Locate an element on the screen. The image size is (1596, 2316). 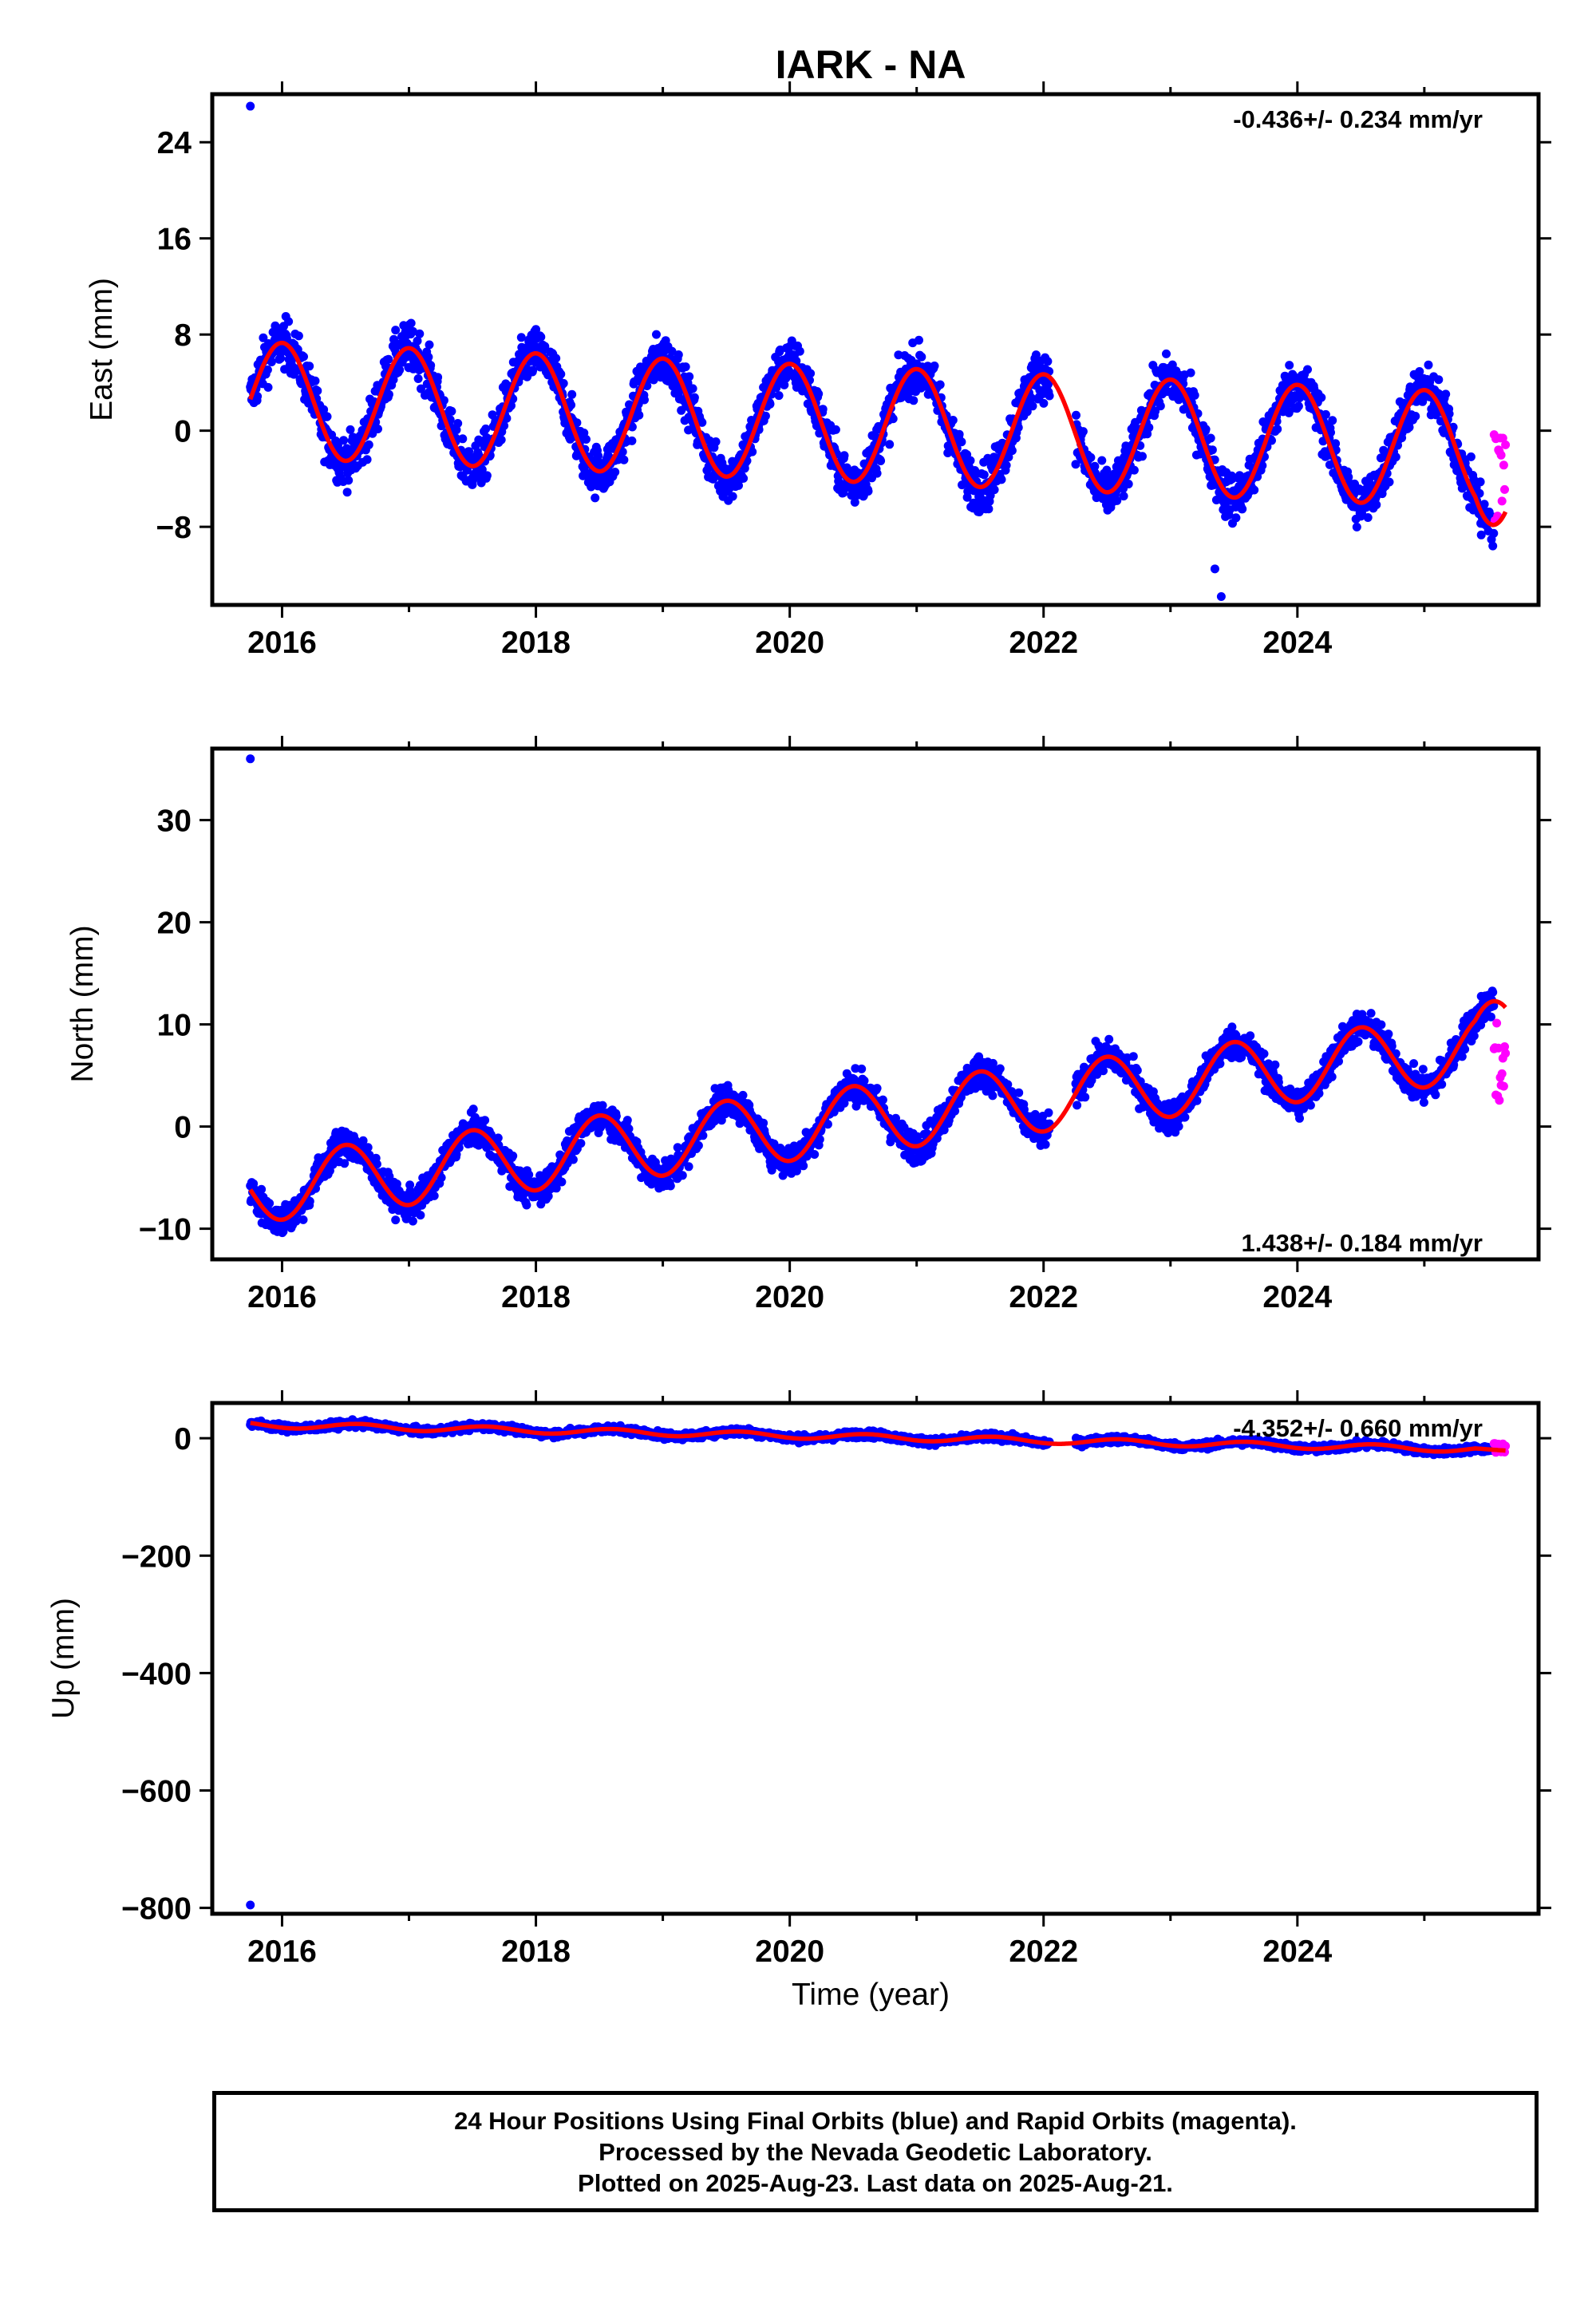
east-rate-label: -0.436+/- 0.234 mm/yr is located at coordinates (1358, 119).